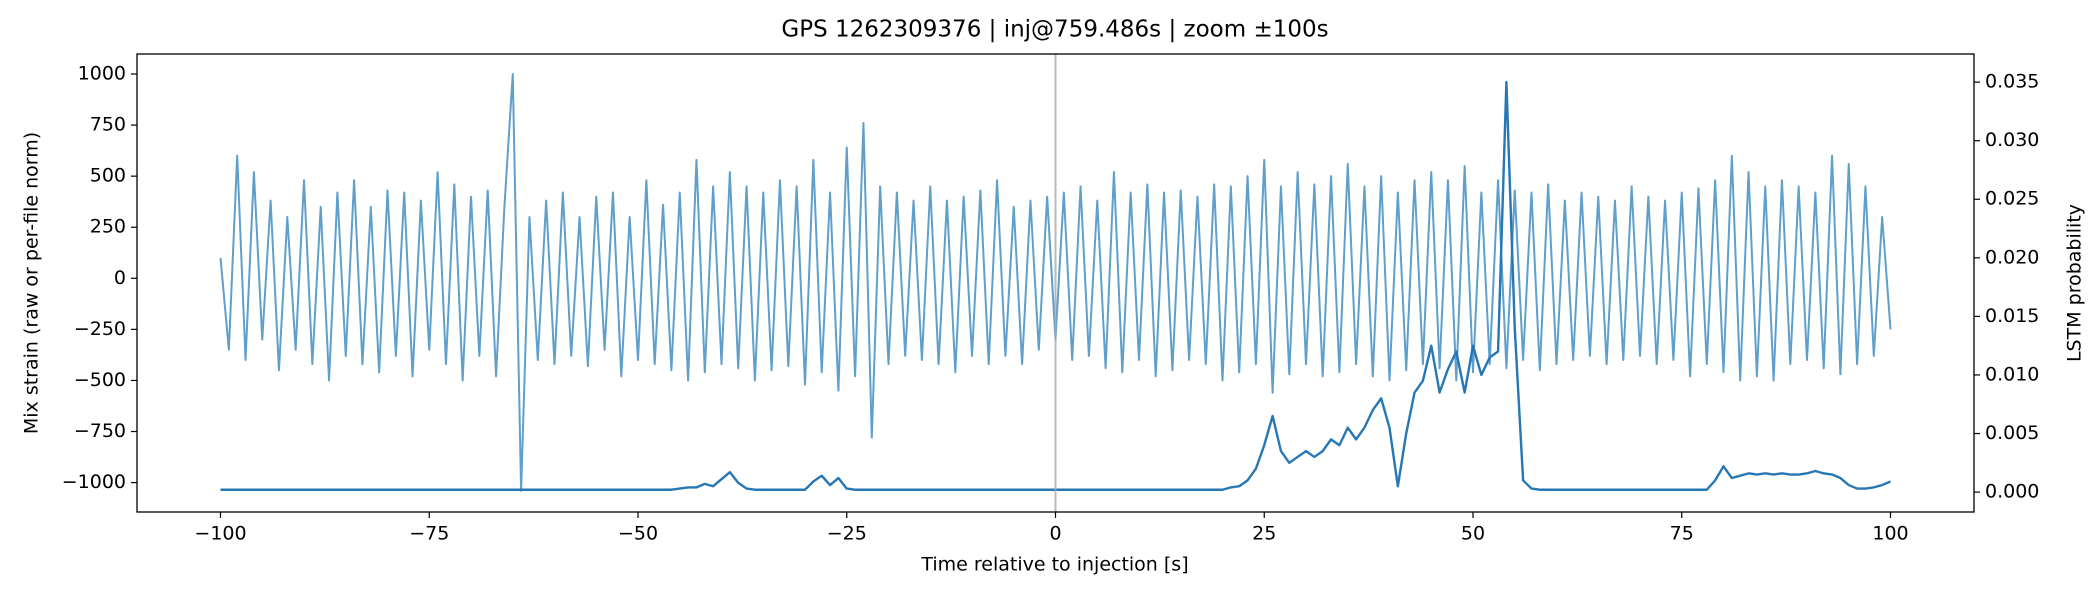 Image resolution: width=2100 pixels, height=600 pixels. Describe the element at coordinates (108, 176) in the screenshot. I see `y-tick-label: 500` at that location.